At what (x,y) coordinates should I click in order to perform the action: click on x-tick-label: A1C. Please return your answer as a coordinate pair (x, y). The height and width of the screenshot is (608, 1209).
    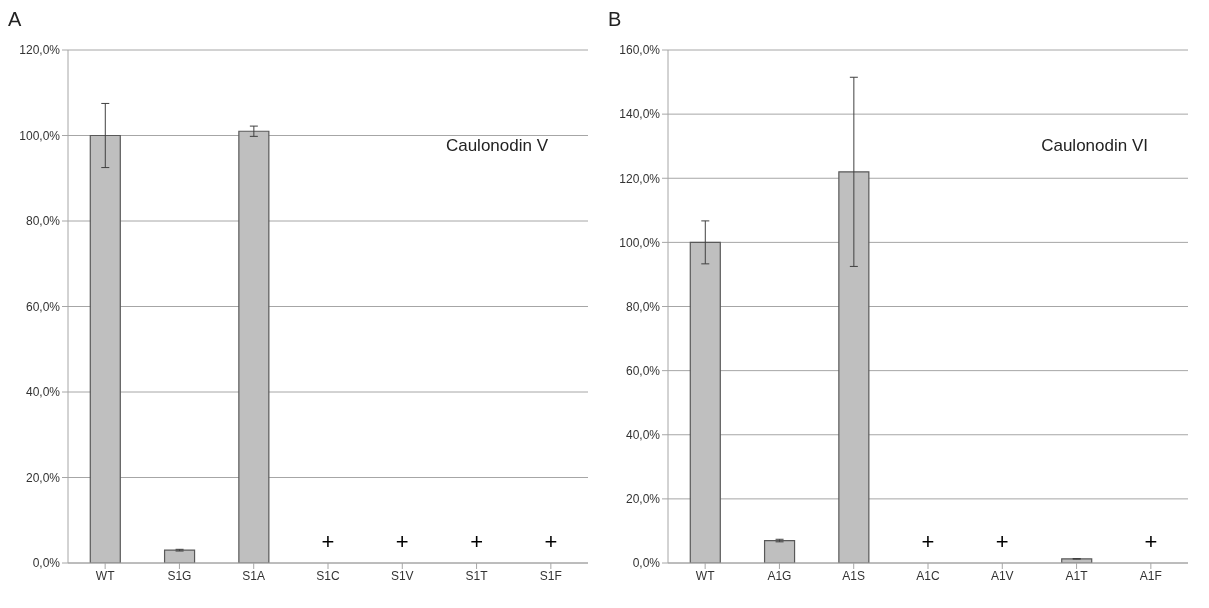
    Looking at the image, I should click on (928, 575).